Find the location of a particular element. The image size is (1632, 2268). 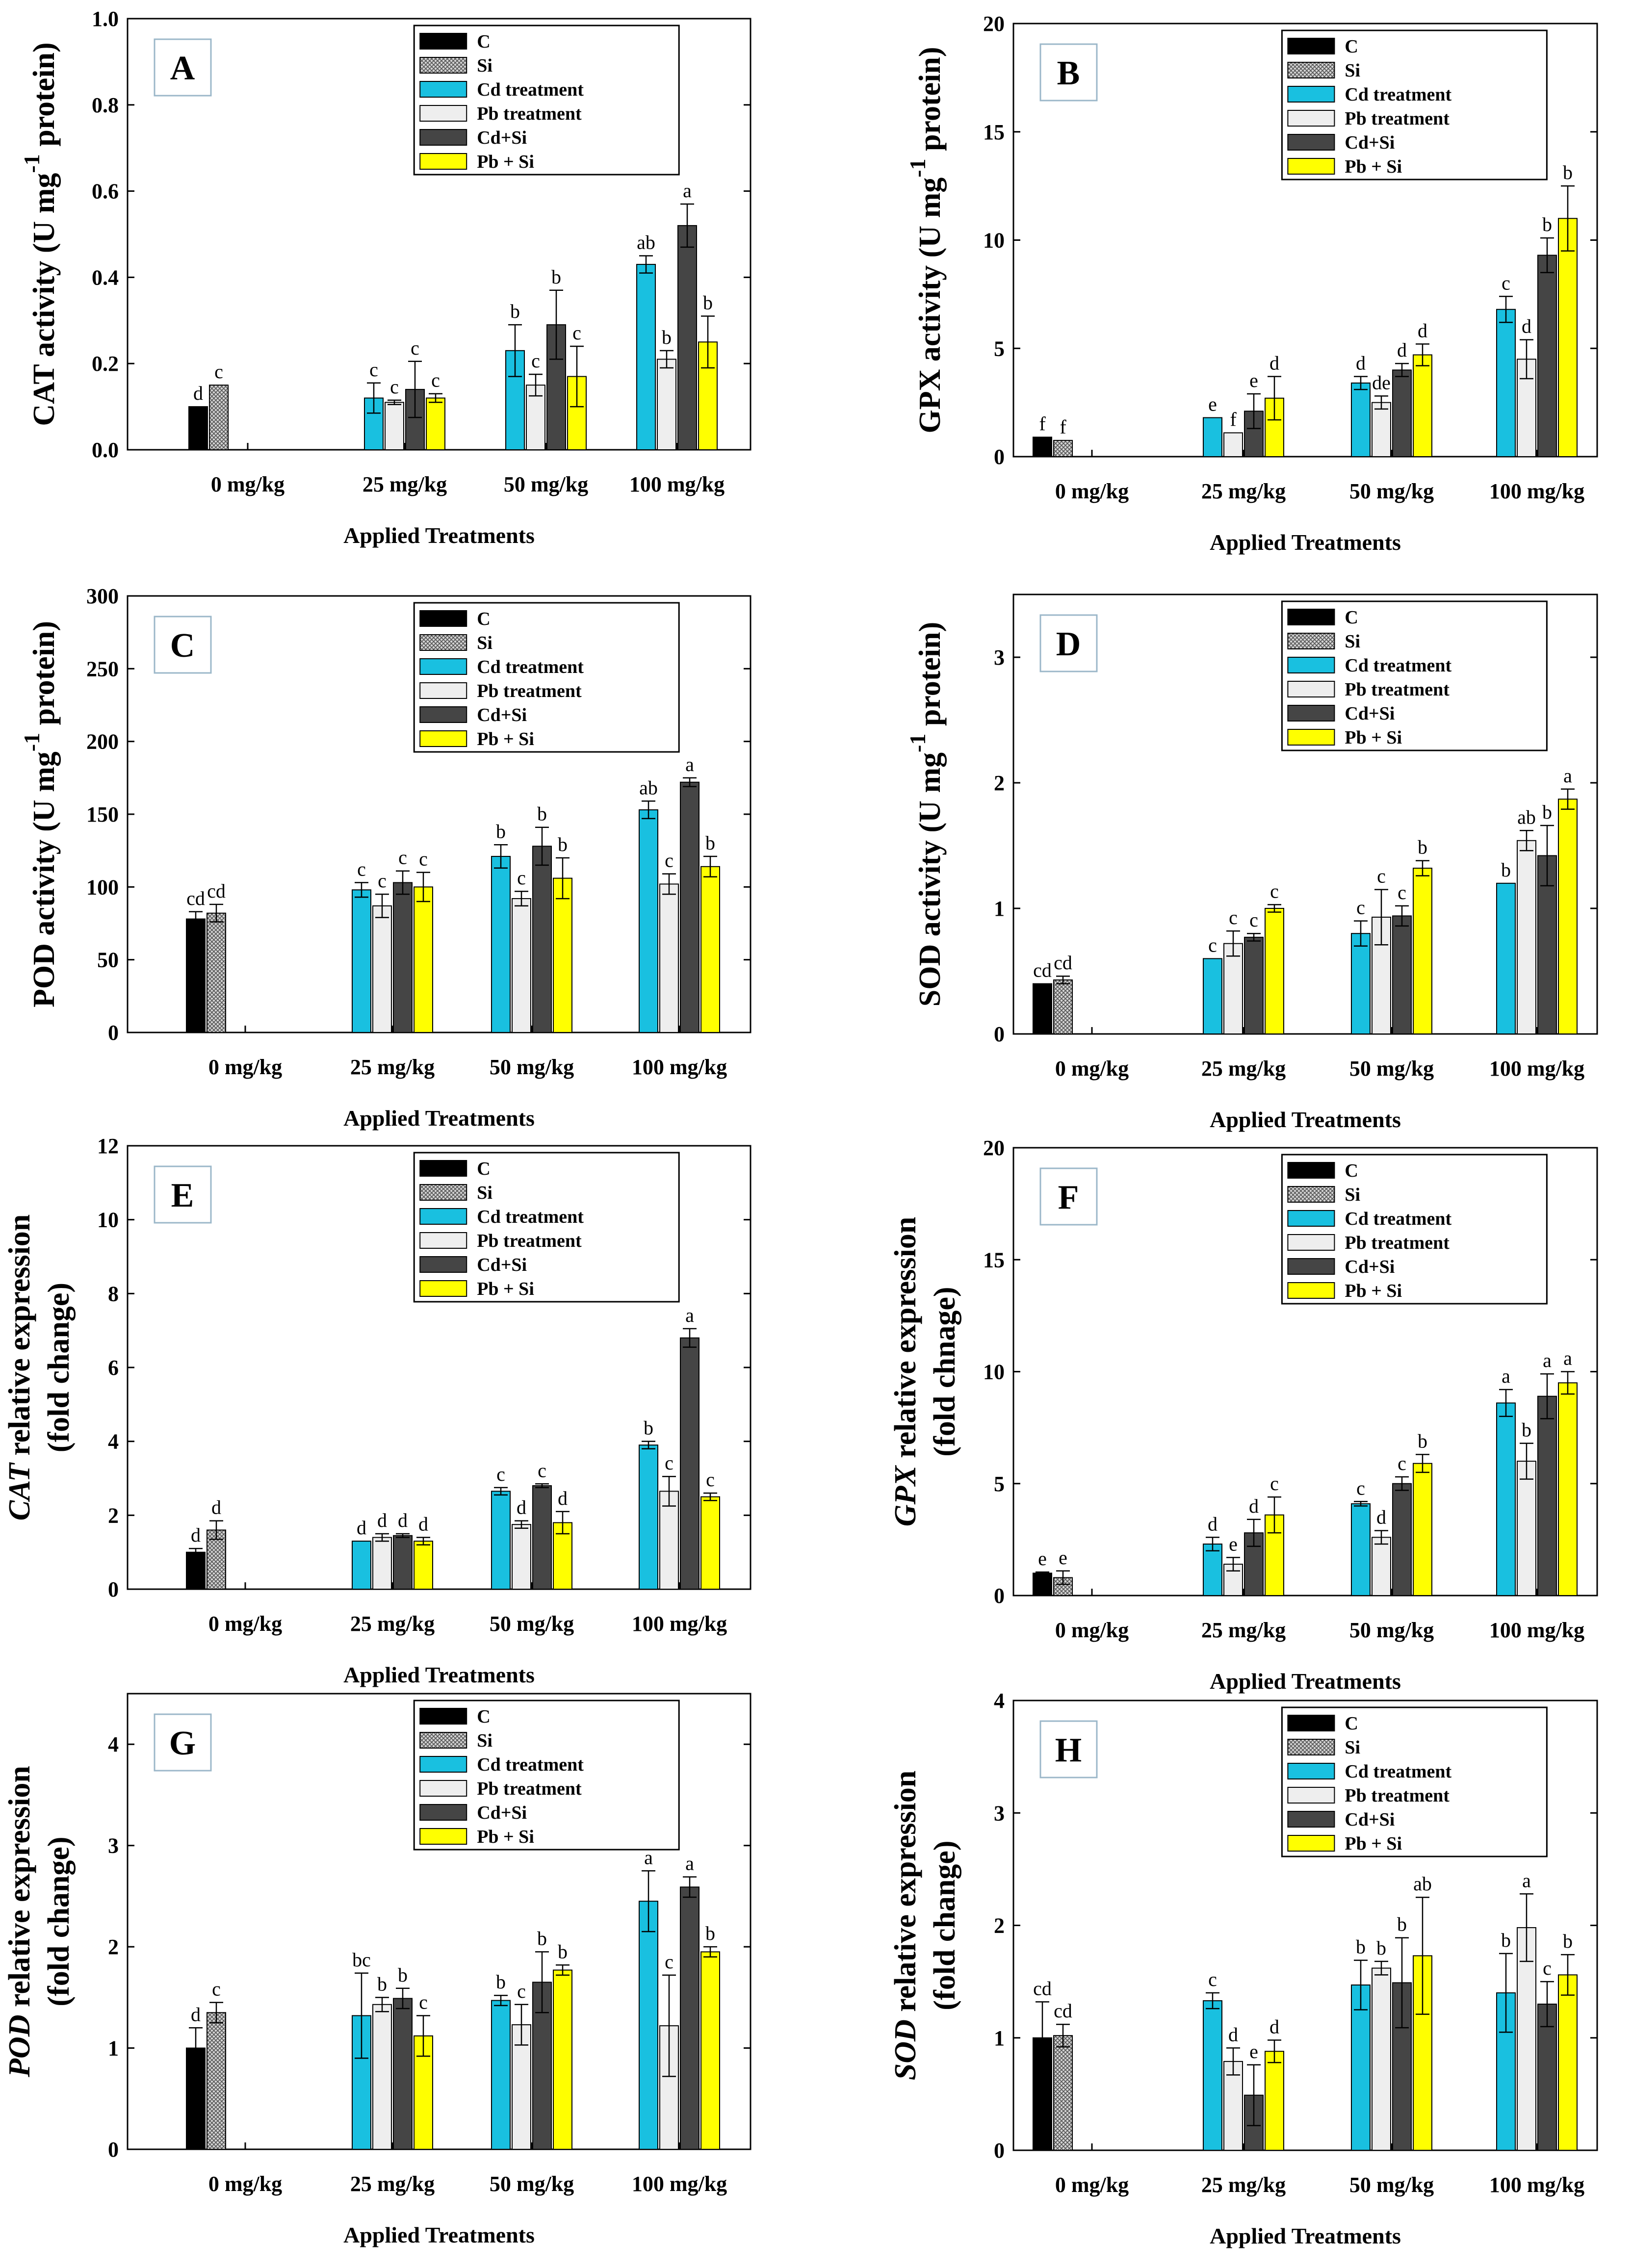

y-axis-title: GPX activity (U mg-1 protein) is located at coordinates (926, 241).